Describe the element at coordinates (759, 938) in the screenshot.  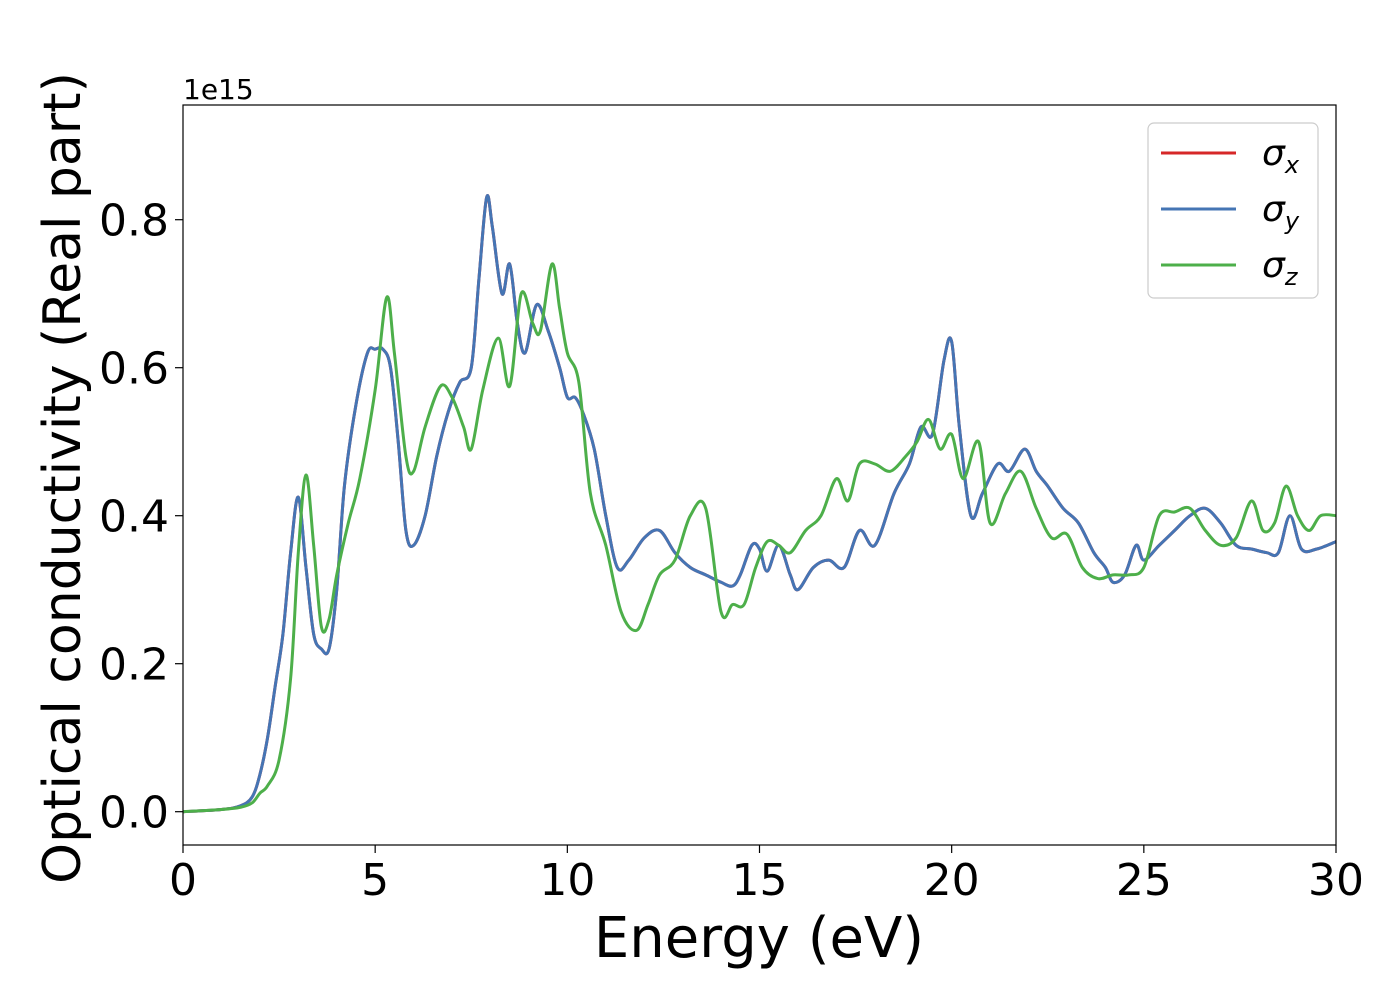
I see `x-axis-label: Energy (eV)` at that location.